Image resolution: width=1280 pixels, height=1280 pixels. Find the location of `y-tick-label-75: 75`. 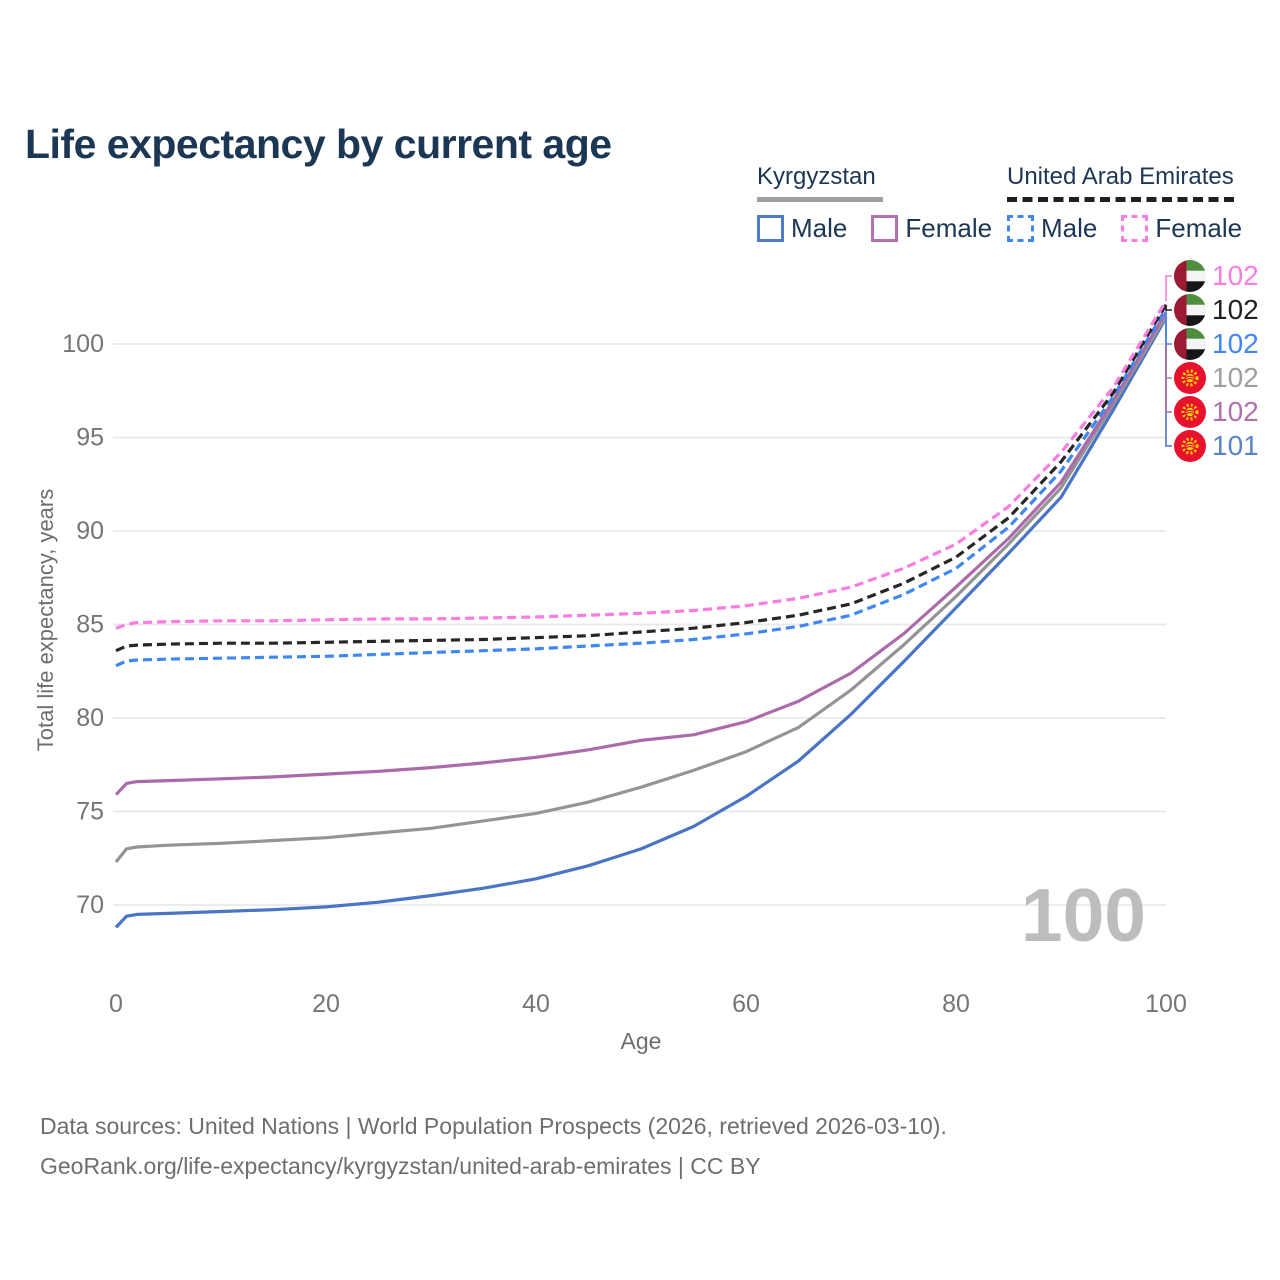

y-tick-label-75: 75 is located at coordinates (90, 812).